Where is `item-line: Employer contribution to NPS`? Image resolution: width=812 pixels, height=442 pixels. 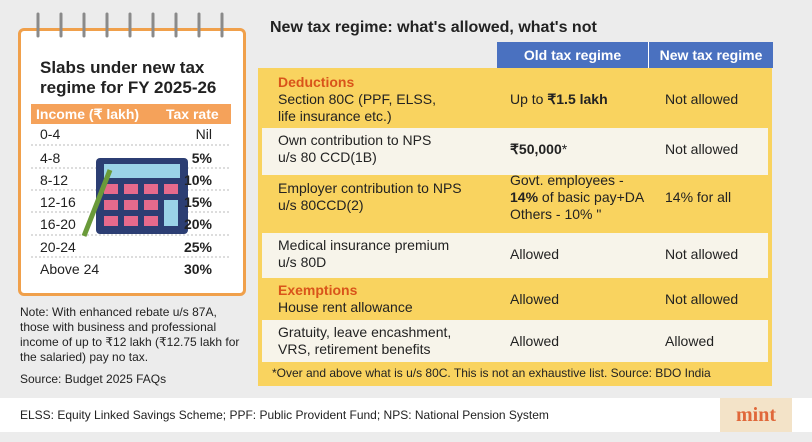 item-line: Employer contribution to NPS is located at coordinates (370, 188).